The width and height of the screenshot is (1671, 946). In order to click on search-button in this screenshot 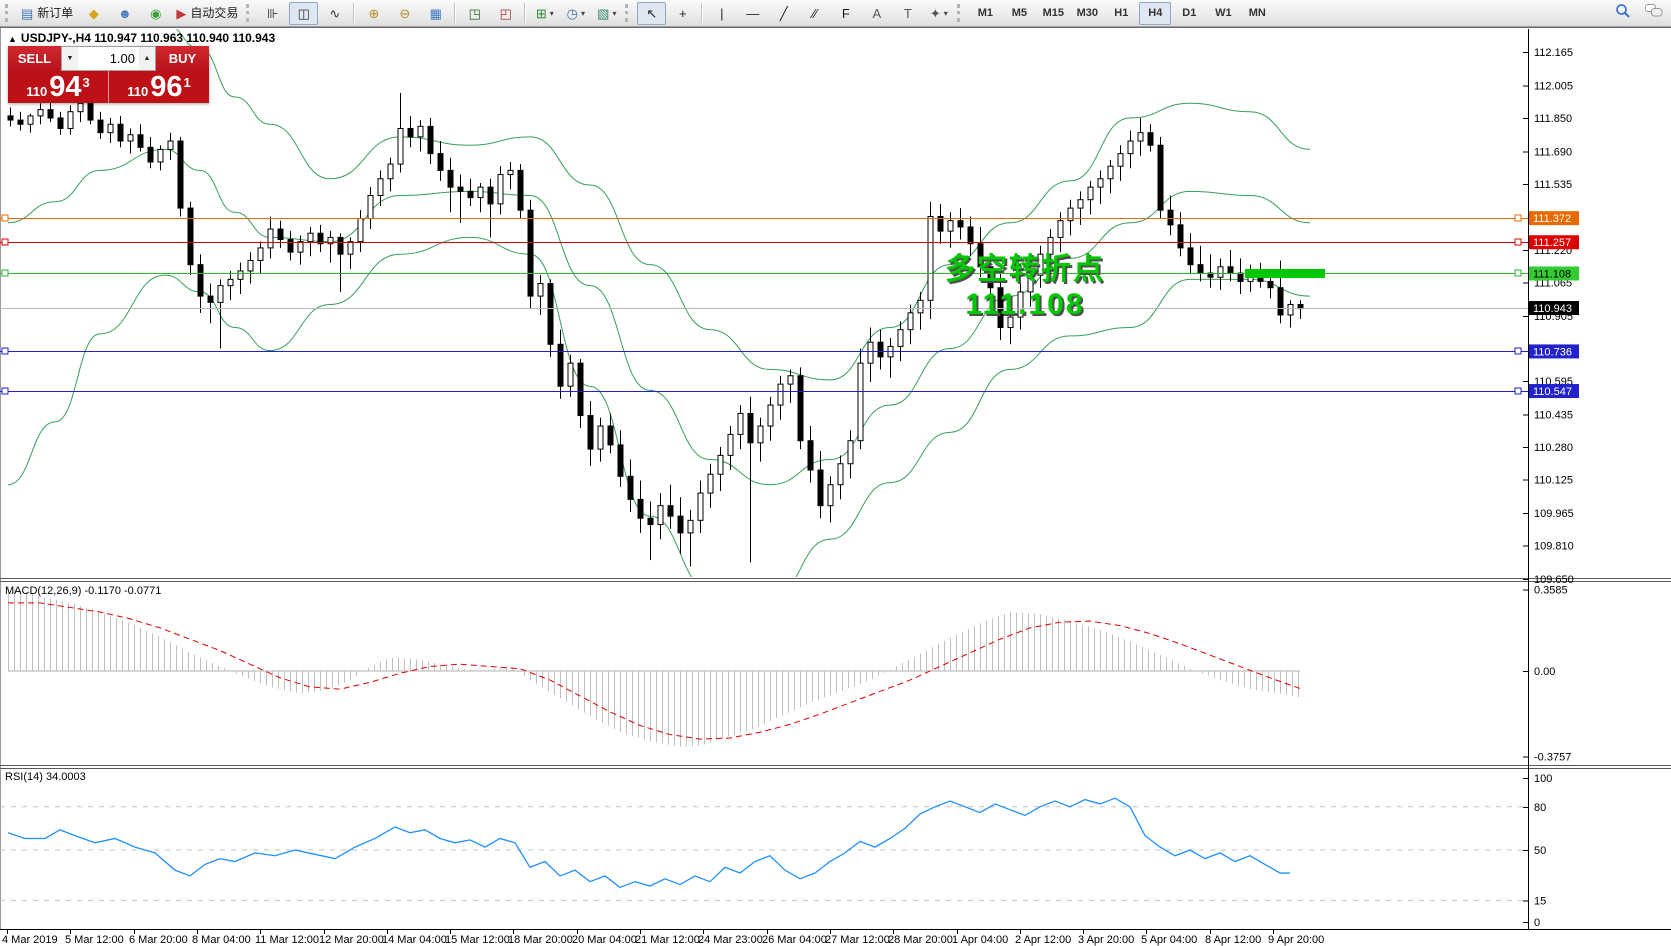, I will do `click(1622, 13)`.